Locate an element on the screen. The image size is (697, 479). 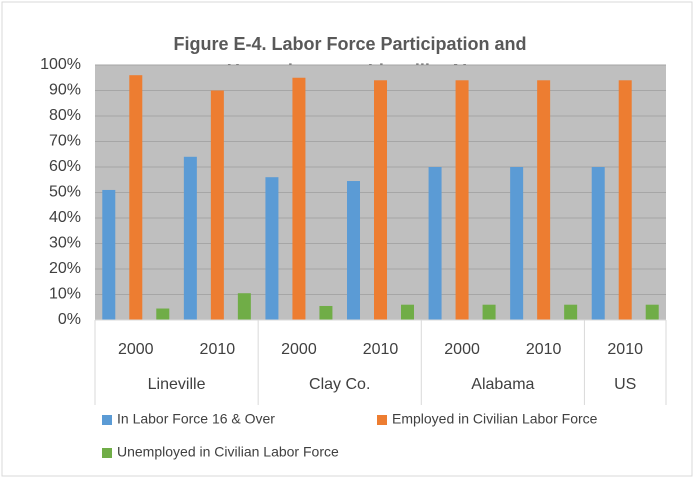
group-label: Lineville is located at coordinates (177, 384).